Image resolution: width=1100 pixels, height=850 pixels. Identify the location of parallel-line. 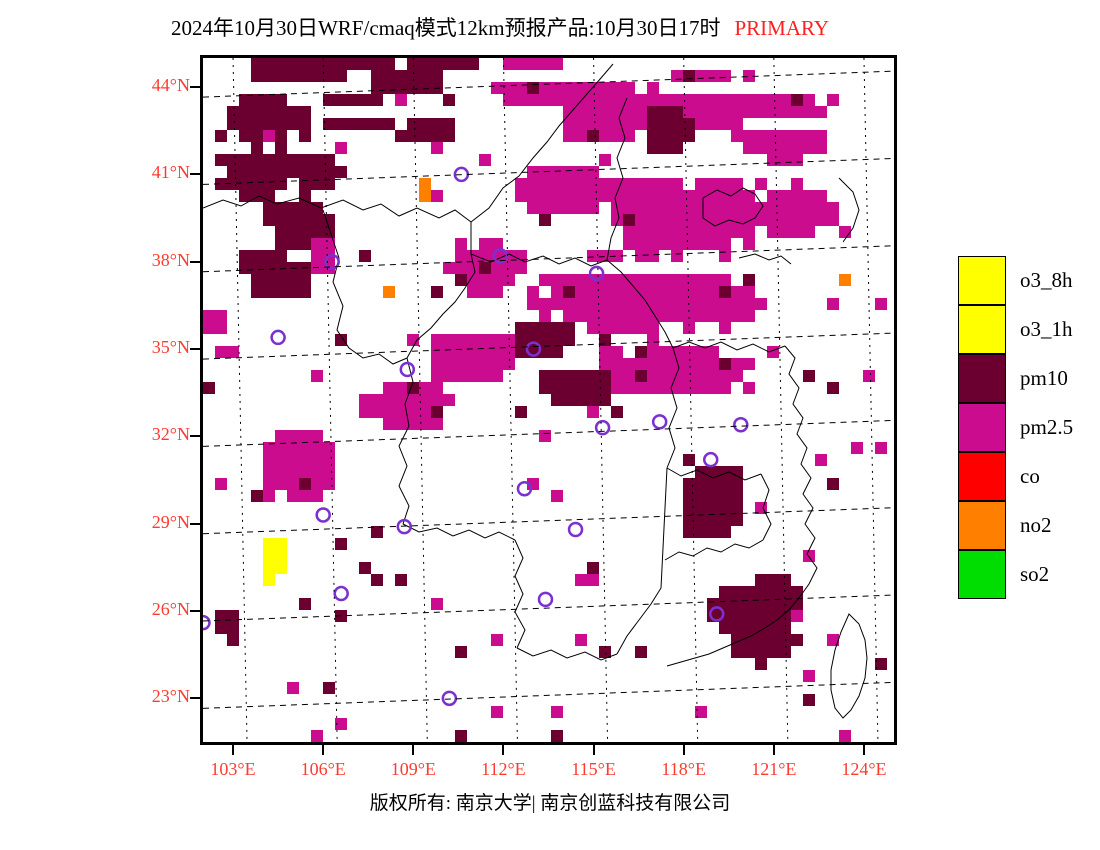
(548, 346).